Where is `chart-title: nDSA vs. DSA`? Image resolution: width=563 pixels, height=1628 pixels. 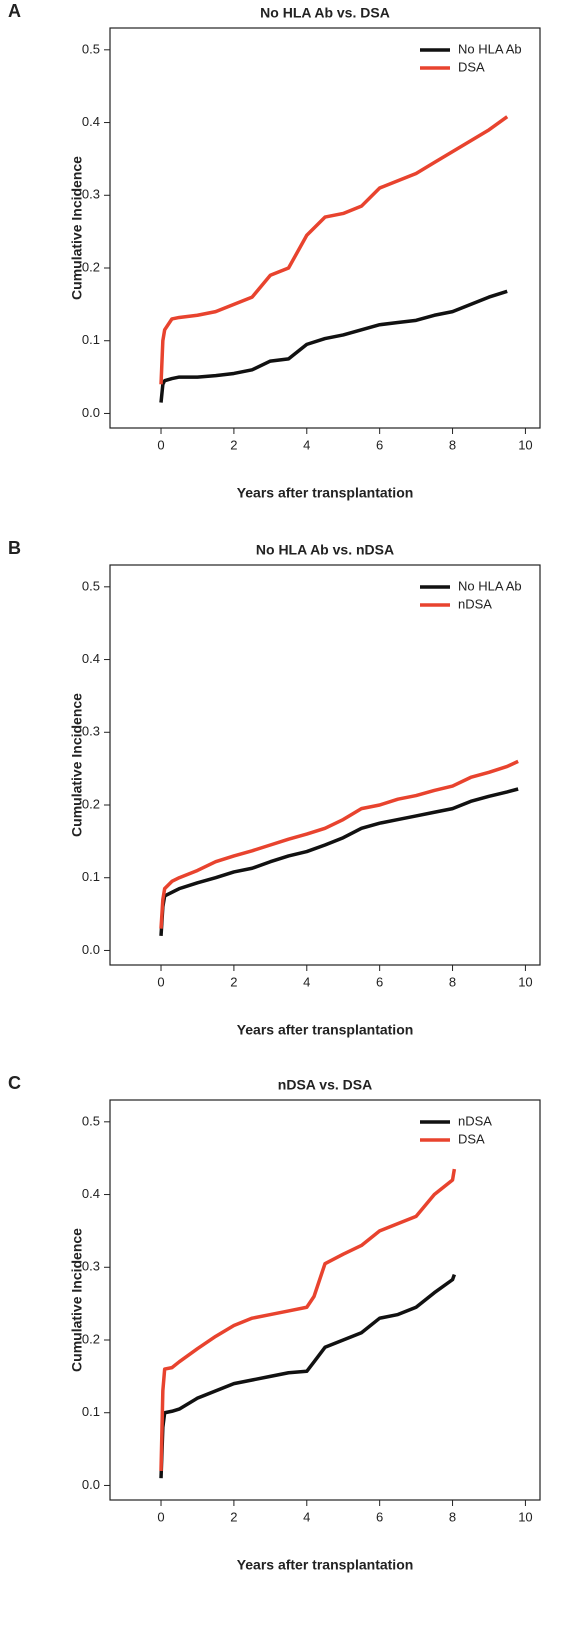 chart-title: nDSA vs. DSA is located at coordinates (325, 1085).